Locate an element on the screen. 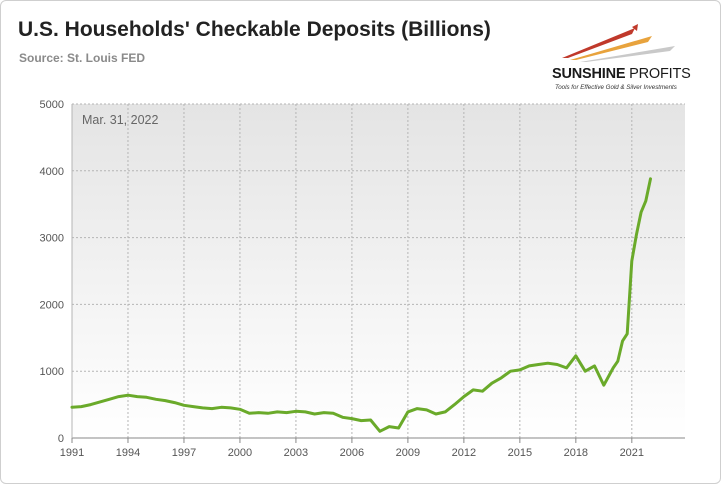 This screenshot has height=484, width=721. y-tick-label: 2000 is located at coordinates (52, 305).